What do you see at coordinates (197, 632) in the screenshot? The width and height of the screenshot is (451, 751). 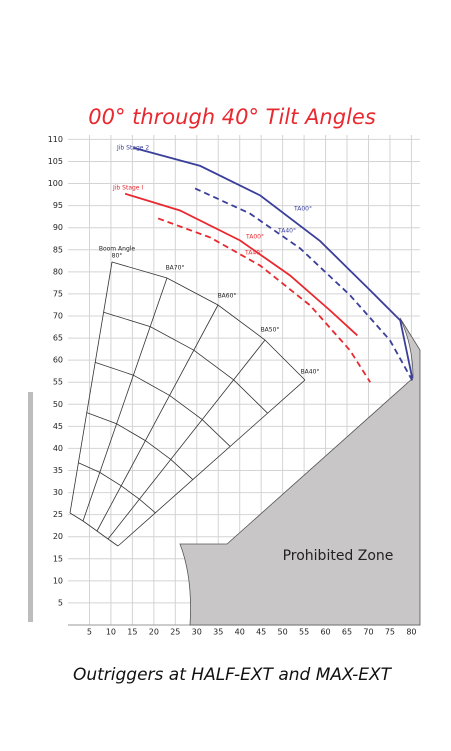 I see `x-tick-label: 30` at bounding box center [197, 632].